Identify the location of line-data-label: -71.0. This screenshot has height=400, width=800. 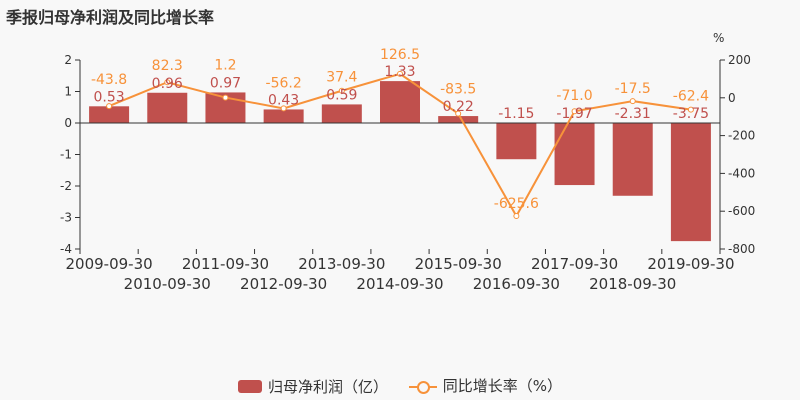
(574, 96).